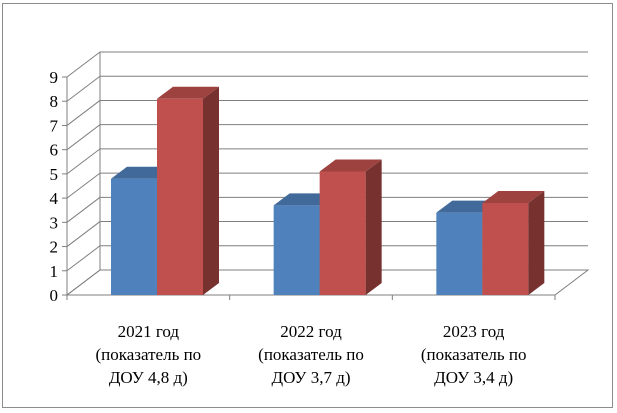 This screenshot has height=413, width=617. Describe the element at coordinates (54, 271) in the screenshot. I see `y-tick-label: 1` at that location.